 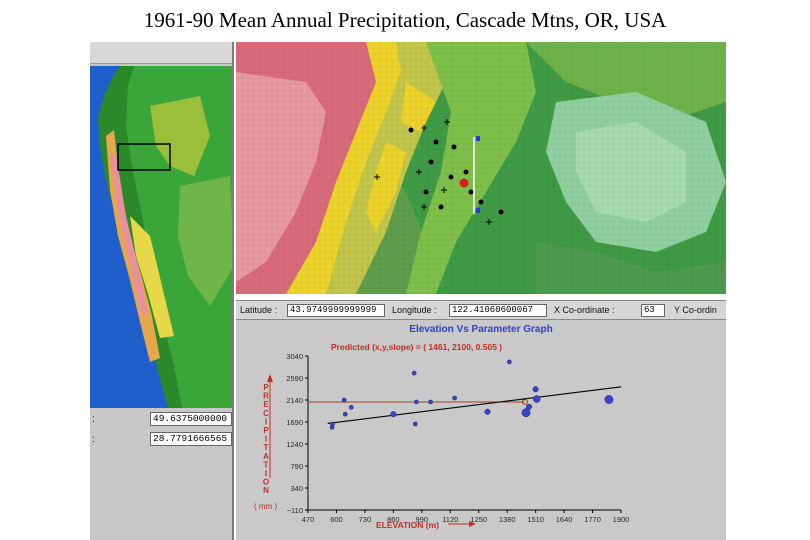 I want to click on y-axis-label-letter: N, so click(x=266, y=490).